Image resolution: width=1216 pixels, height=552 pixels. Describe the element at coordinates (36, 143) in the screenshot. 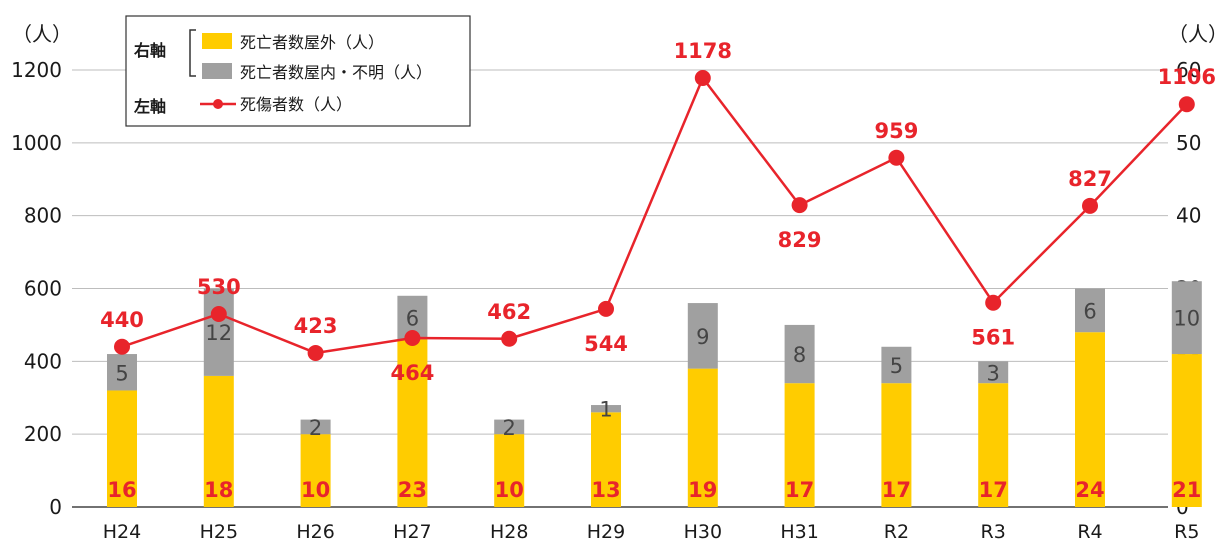

I see `left-tick-label: 1000` at that location.